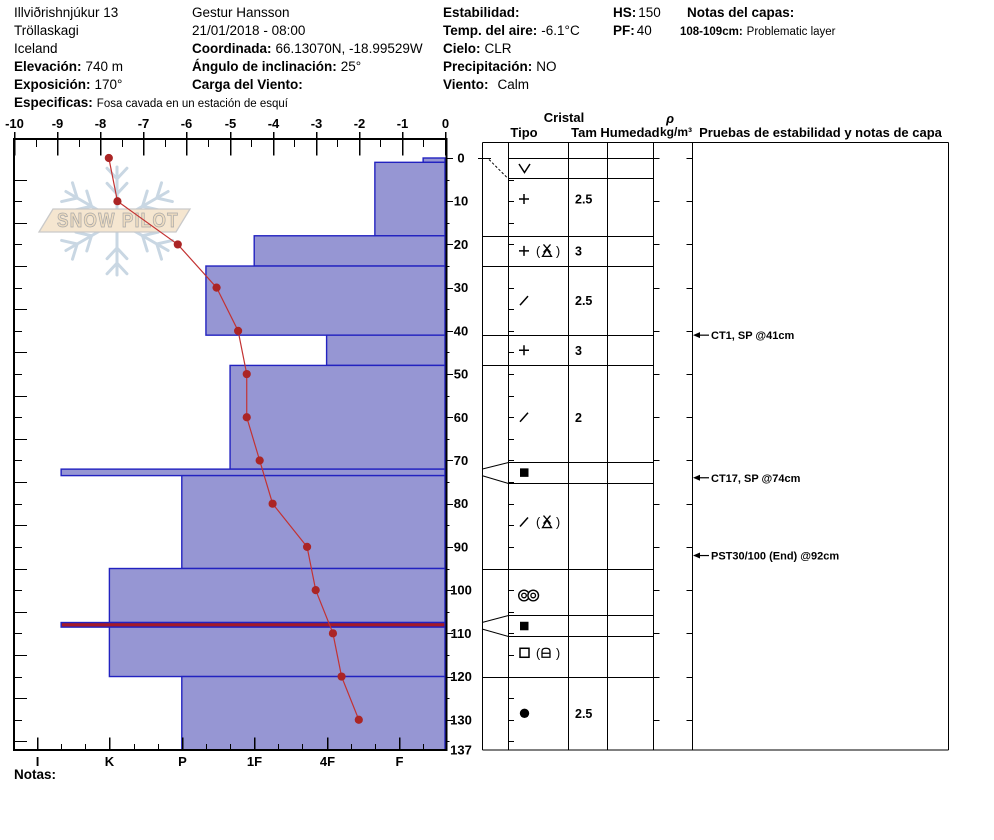  Describe the element at coordinates (821, 132) in the screenshot. I see `col-header-pruebas: Pruebas de estabilidad y notas de capa` at that location.